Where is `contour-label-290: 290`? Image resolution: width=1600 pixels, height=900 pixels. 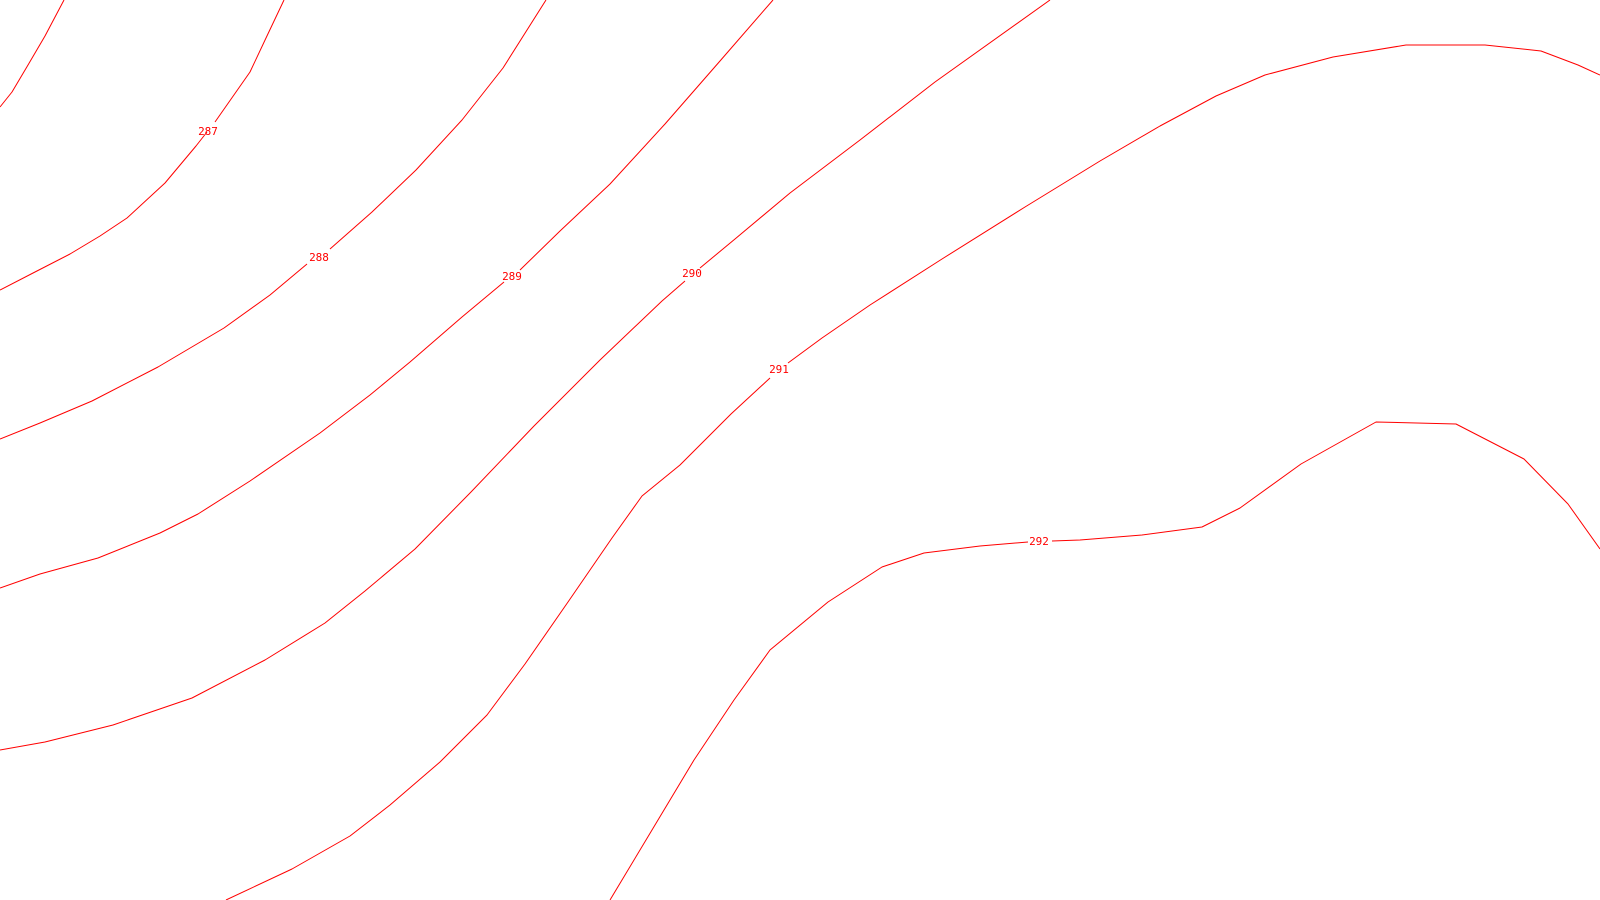
contour-label-290: 290 is located at coordinates (692, 273).